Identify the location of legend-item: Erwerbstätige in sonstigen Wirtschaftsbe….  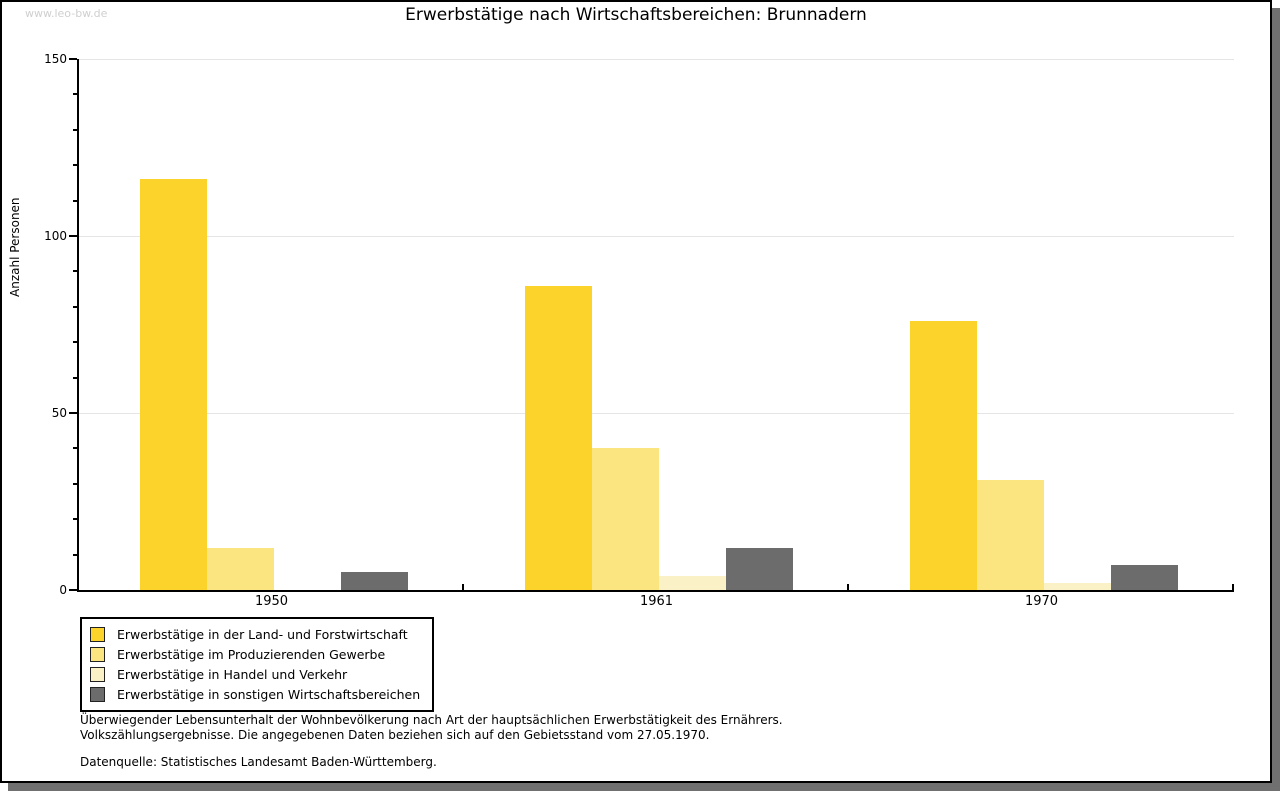
(255, 694).